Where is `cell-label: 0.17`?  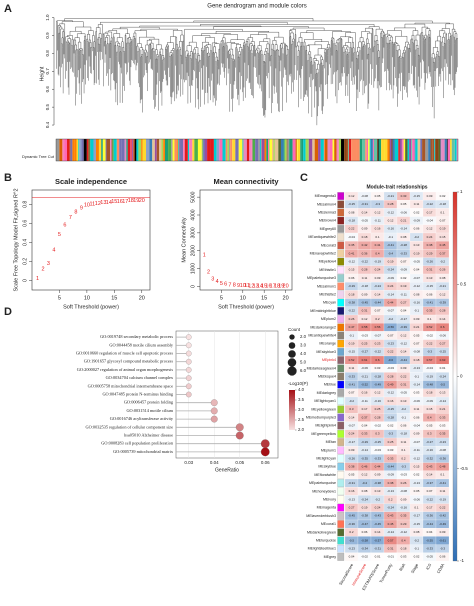 cell-label: 0.17 is located at coordinates (365, 409).